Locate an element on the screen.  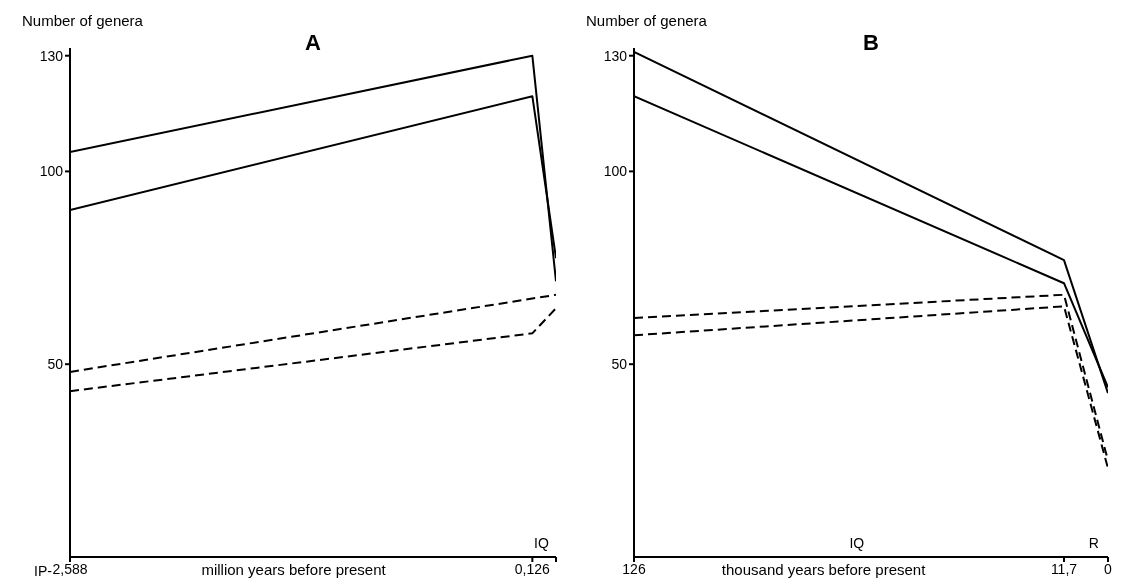
x-tick-label: 0,126 is located at coordinates (532, 568).